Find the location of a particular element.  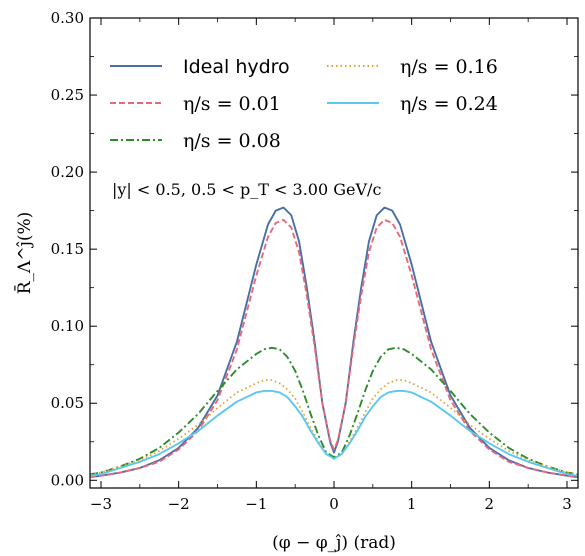

y-tick-label: 0.20 is located at coordinates (67, 172).